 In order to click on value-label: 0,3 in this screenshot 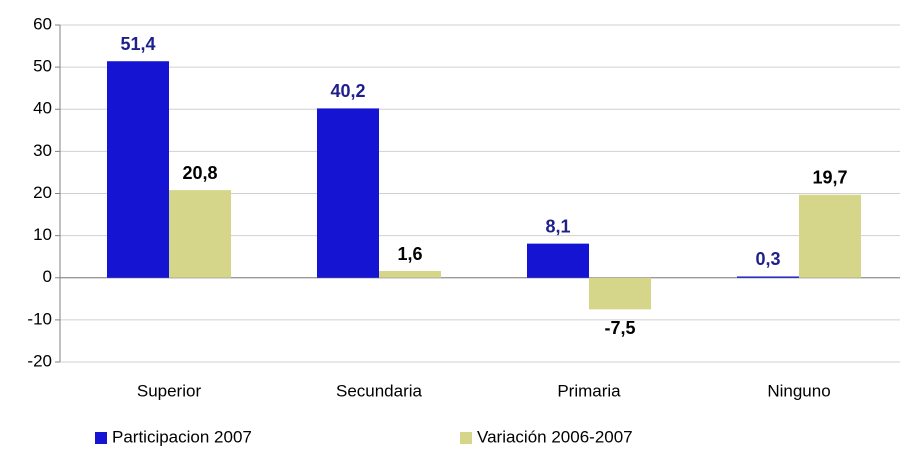, I will do `click(767, 259)`.